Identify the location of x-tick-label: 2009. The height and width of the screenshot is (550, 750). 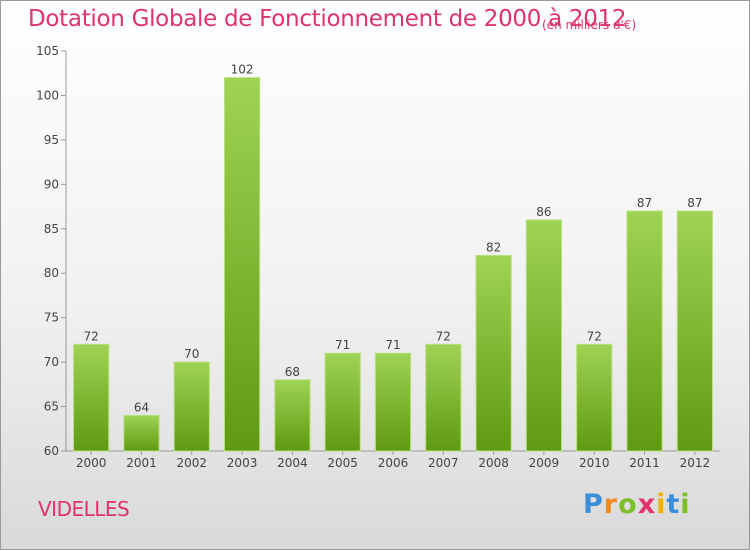
(544, 463).